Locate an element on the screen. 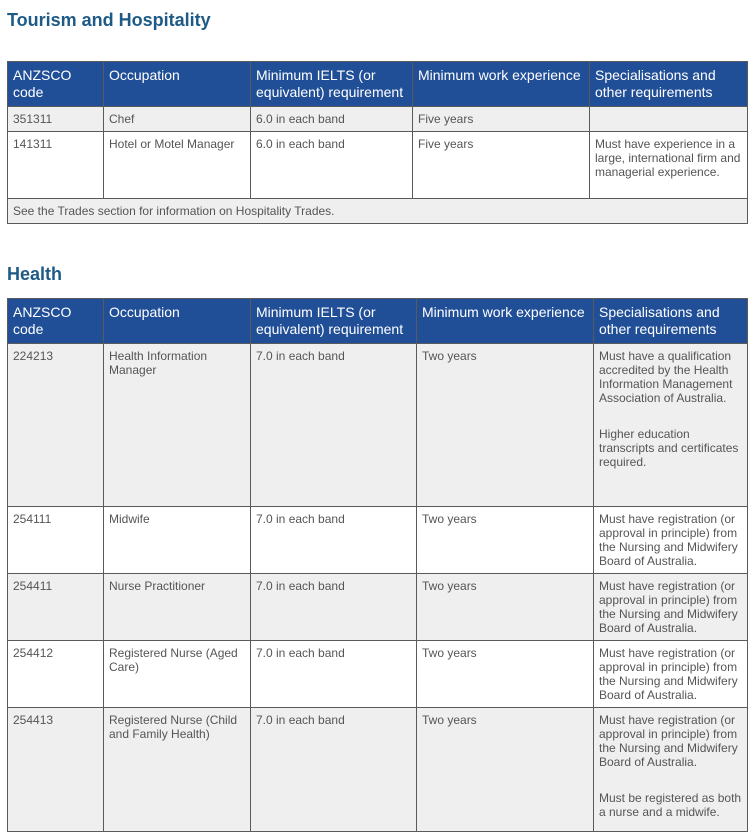 The width and height of the screenshot is (755, 832). table-cell: Health Information Manager is located at coordinates (177, 425).